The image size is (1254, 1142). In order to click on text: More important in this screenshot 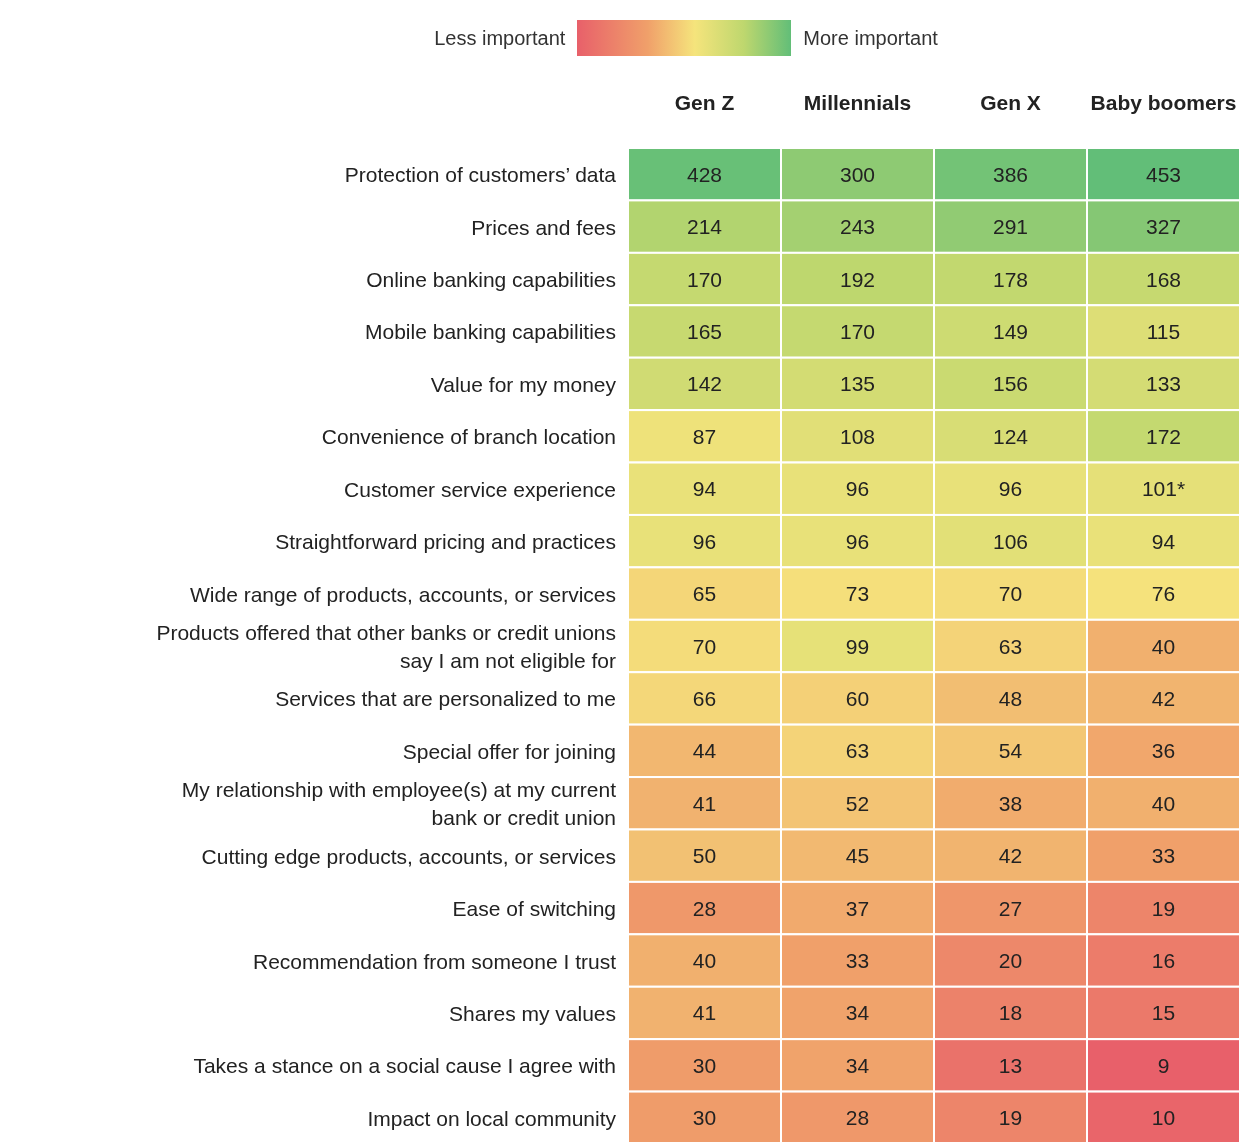, I will do `click(870, 38)`.